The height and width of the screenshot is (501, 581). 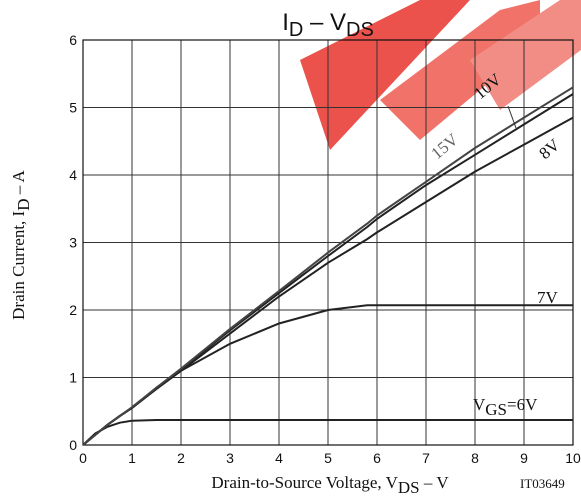 What do you see at coordinates (73, 445) in the screenshot?
I see `y-tick-label: 0` at bounding box center [73, 445].